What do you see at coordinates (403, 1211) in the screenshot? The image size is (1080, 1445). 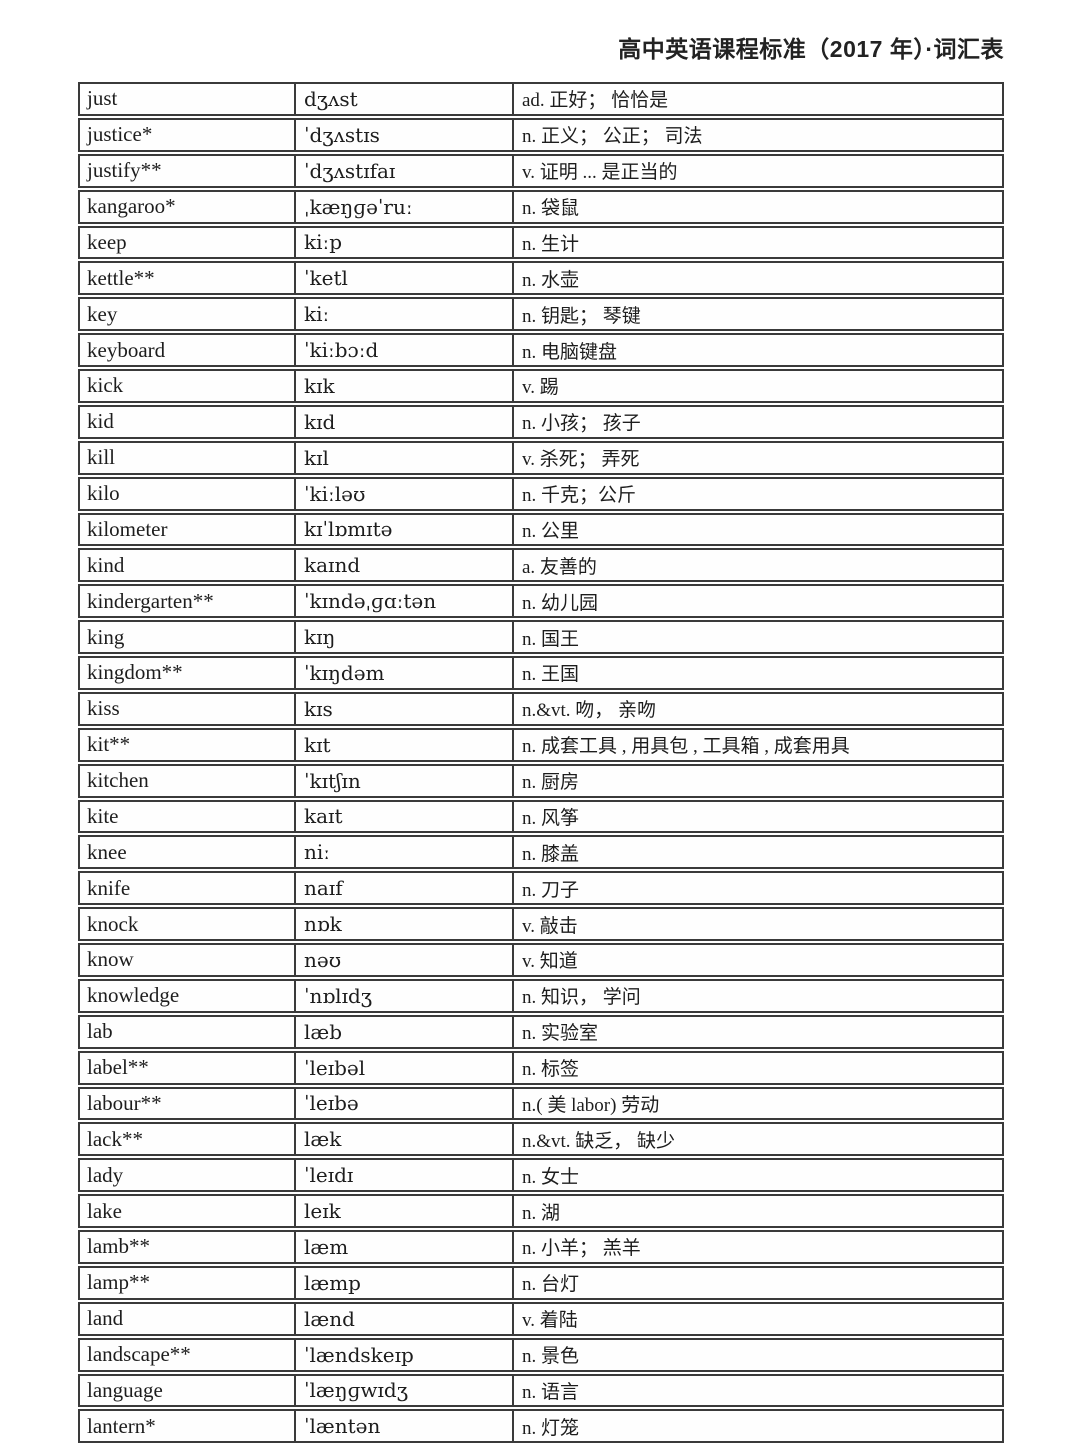 I see `phonetic-cell: leɪk` at bounding box center [403, 1211].